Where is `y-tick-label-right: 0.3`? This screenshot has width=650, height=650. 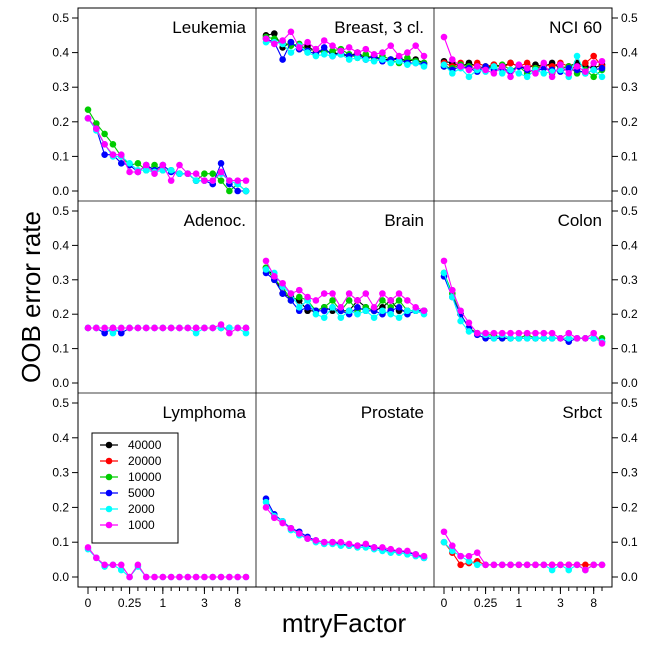
y-tick-label-right: 0.3 is located at coordinates (629, 473).